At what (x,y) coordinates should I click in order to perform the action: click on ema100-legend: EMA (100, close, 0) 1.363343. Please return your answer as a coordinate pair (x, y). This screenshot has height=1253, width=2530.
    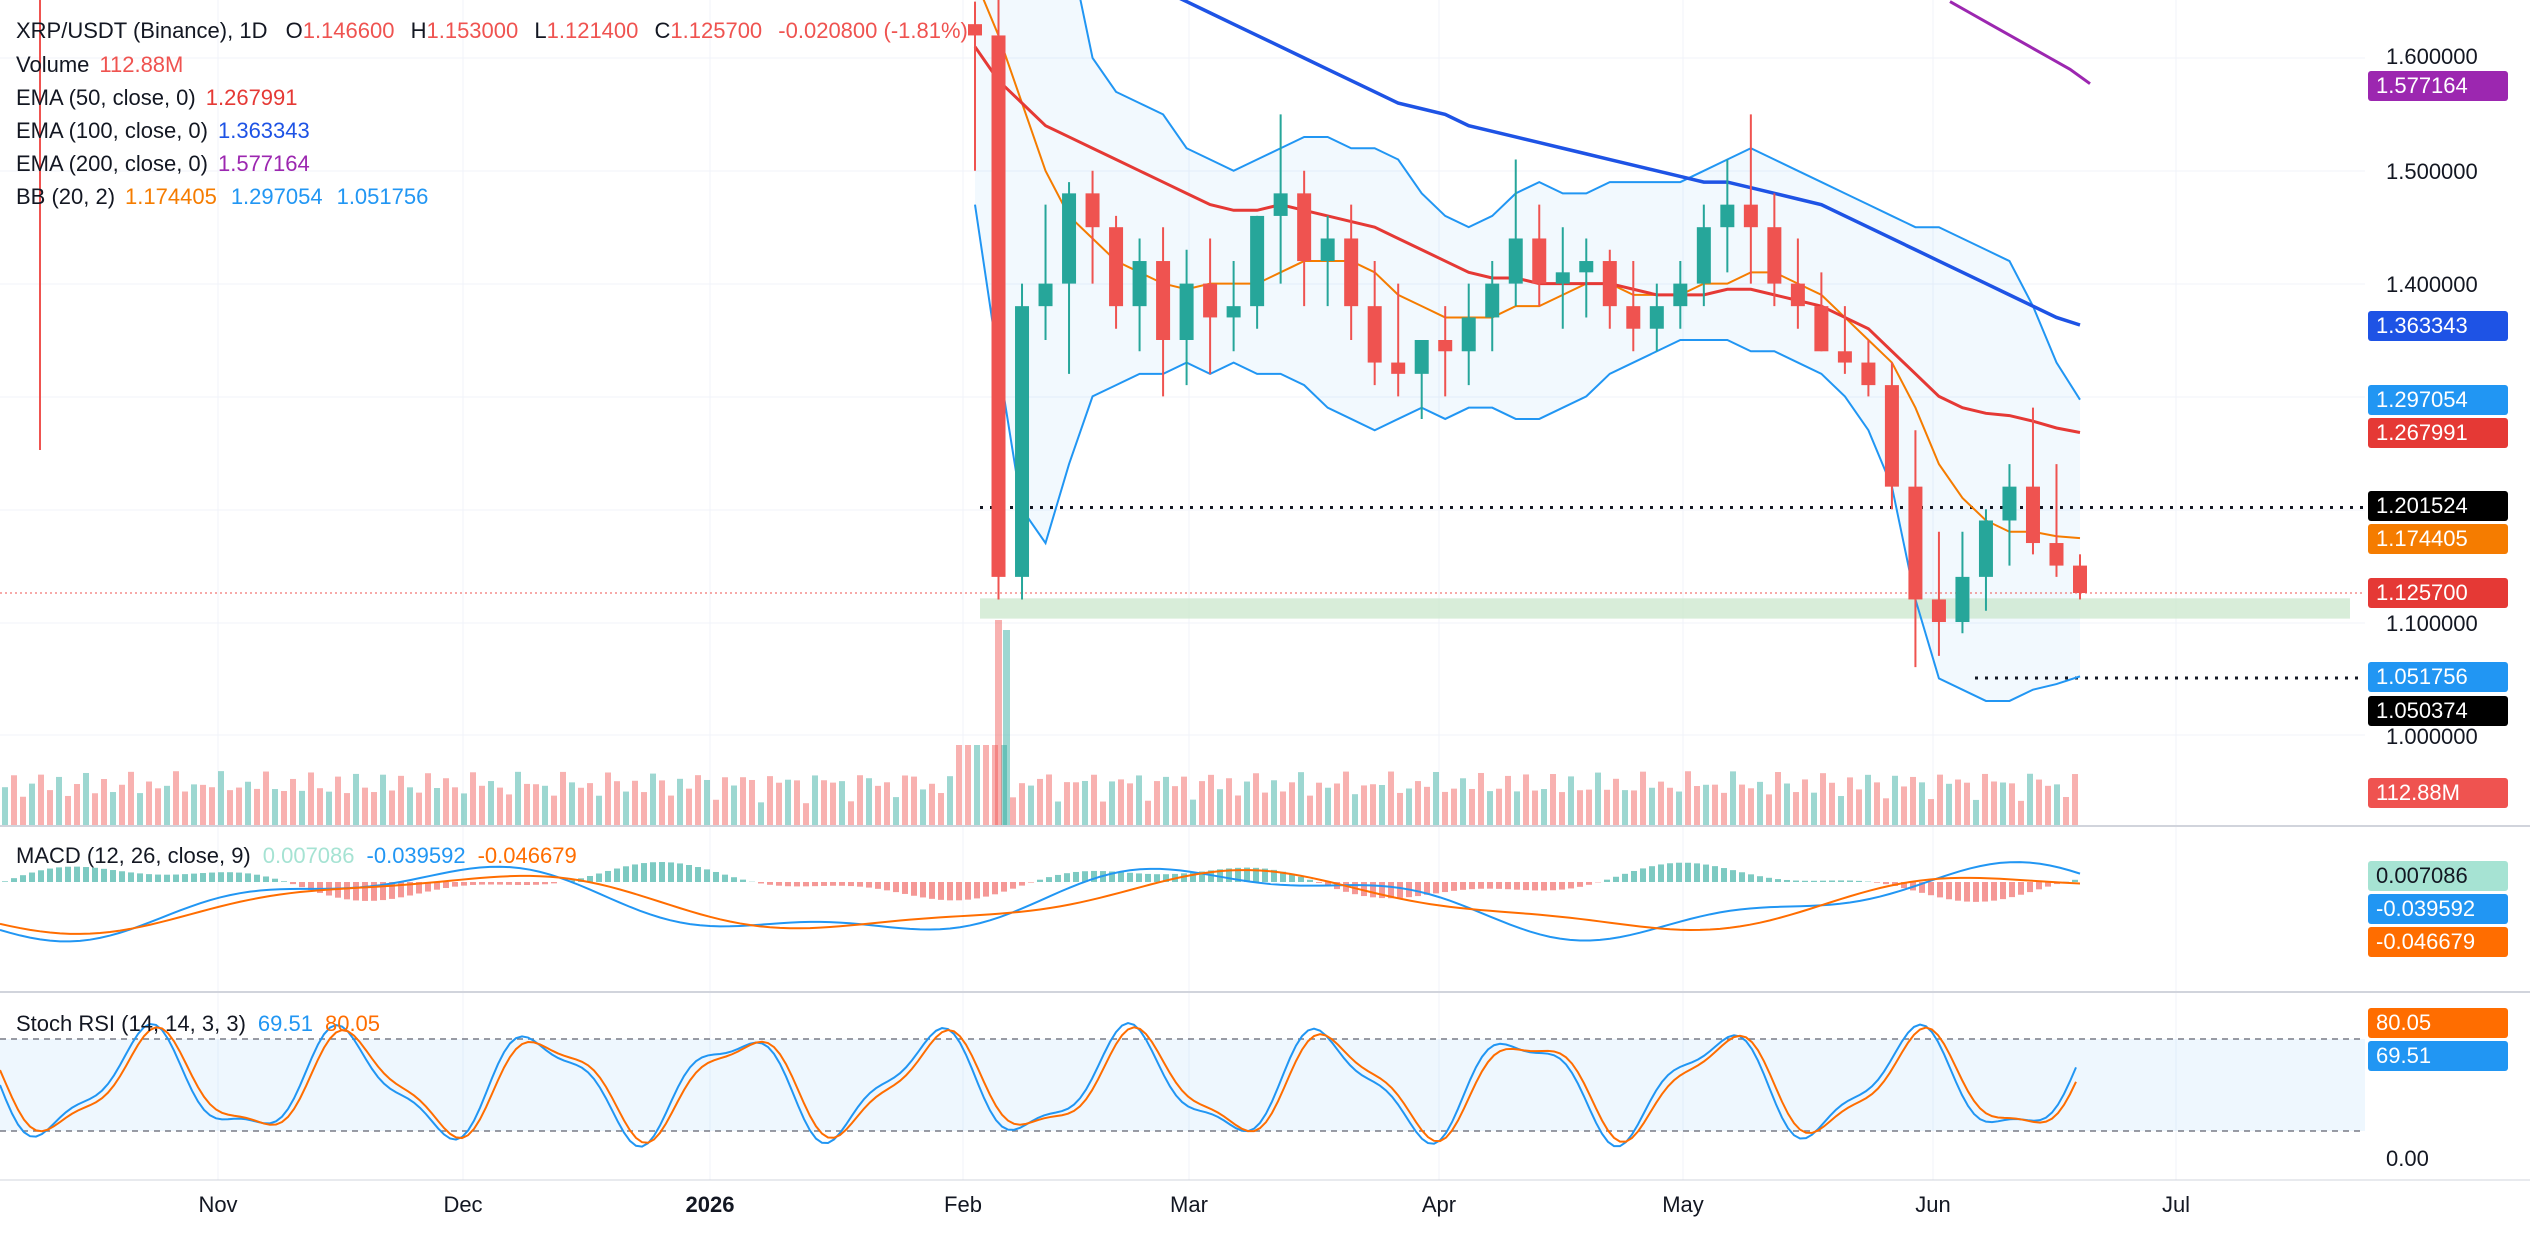
    Looking at the image, I should click on (163, 131).